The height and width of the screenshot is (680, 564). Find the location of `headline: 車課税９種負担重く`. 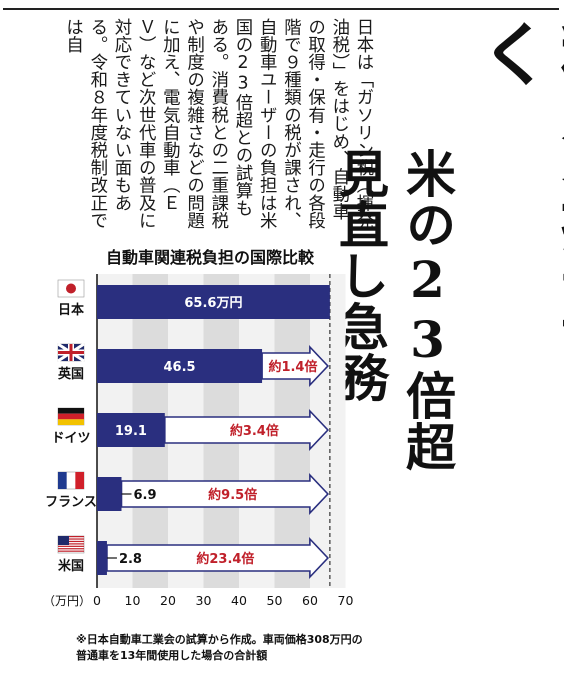

headline: 車課税９種負担重く is located at coordinates (516, 193).